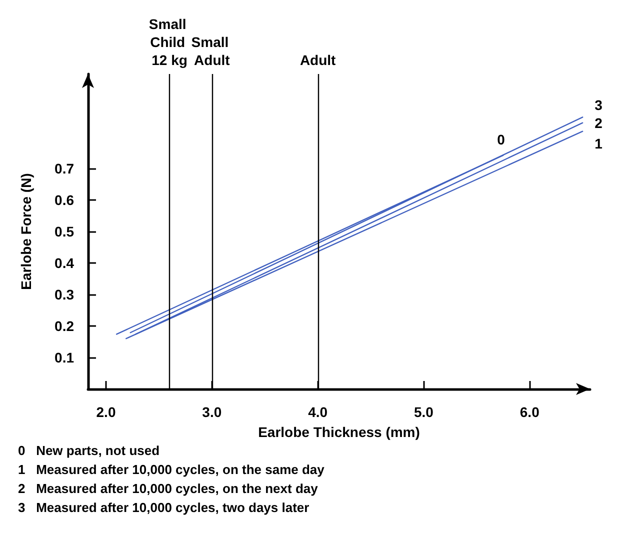  Describe the element at coordinates (106, 412) in the screenshot. I see `x-tick-label: 2.0` at that location.